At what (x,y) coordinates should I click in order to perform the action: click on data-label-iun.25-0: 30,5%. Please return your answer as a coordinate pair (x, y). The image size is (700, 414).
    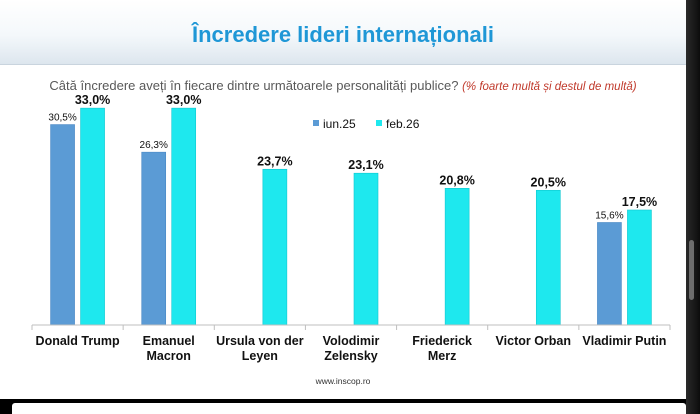
    Looking at the image, I should click on (62, 118).